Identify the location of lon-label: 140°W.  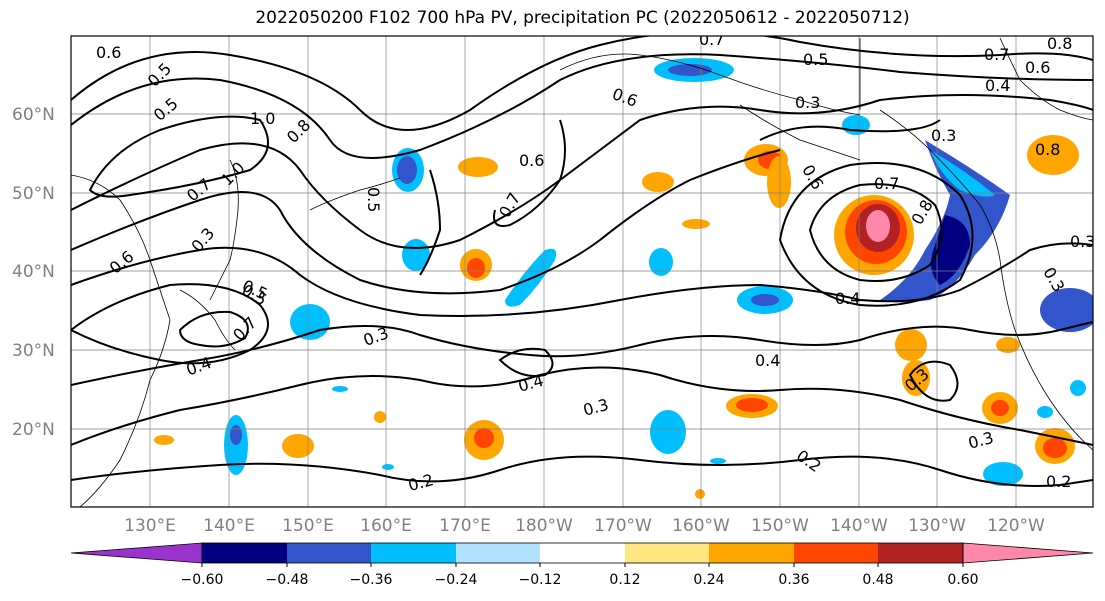
(859, 526).